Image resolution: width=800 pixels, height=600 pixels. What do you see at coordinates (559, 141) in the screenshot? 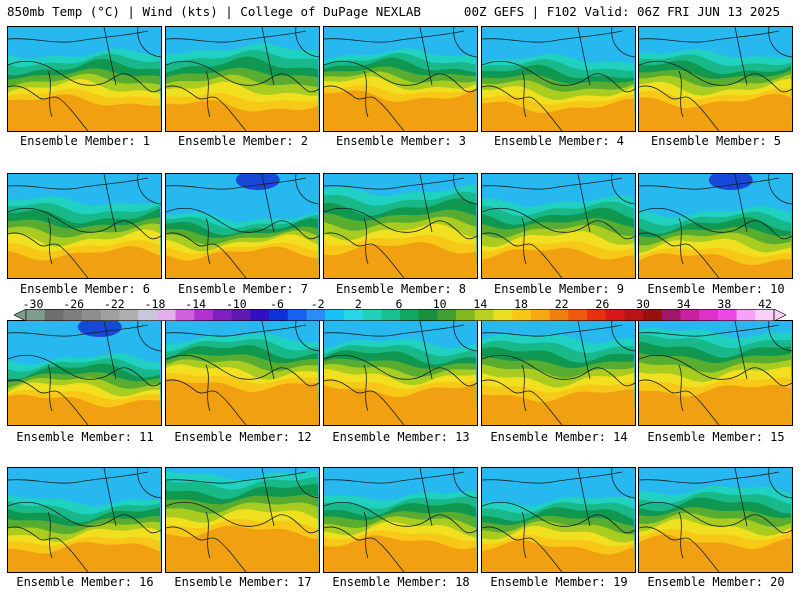
I see `ensemble-member-label: Ensemble Member: 4` at bounding box center [559, 141].